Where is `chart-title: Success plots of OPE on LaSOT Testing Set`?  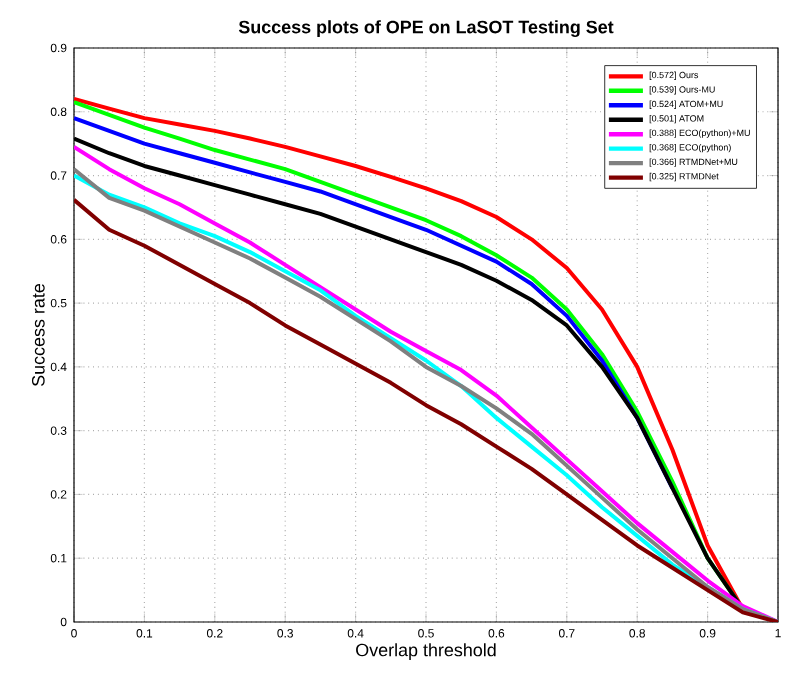 chart-title: Success plots of OPE on LaSOT Testing Set is located at coordinates (426, 29).